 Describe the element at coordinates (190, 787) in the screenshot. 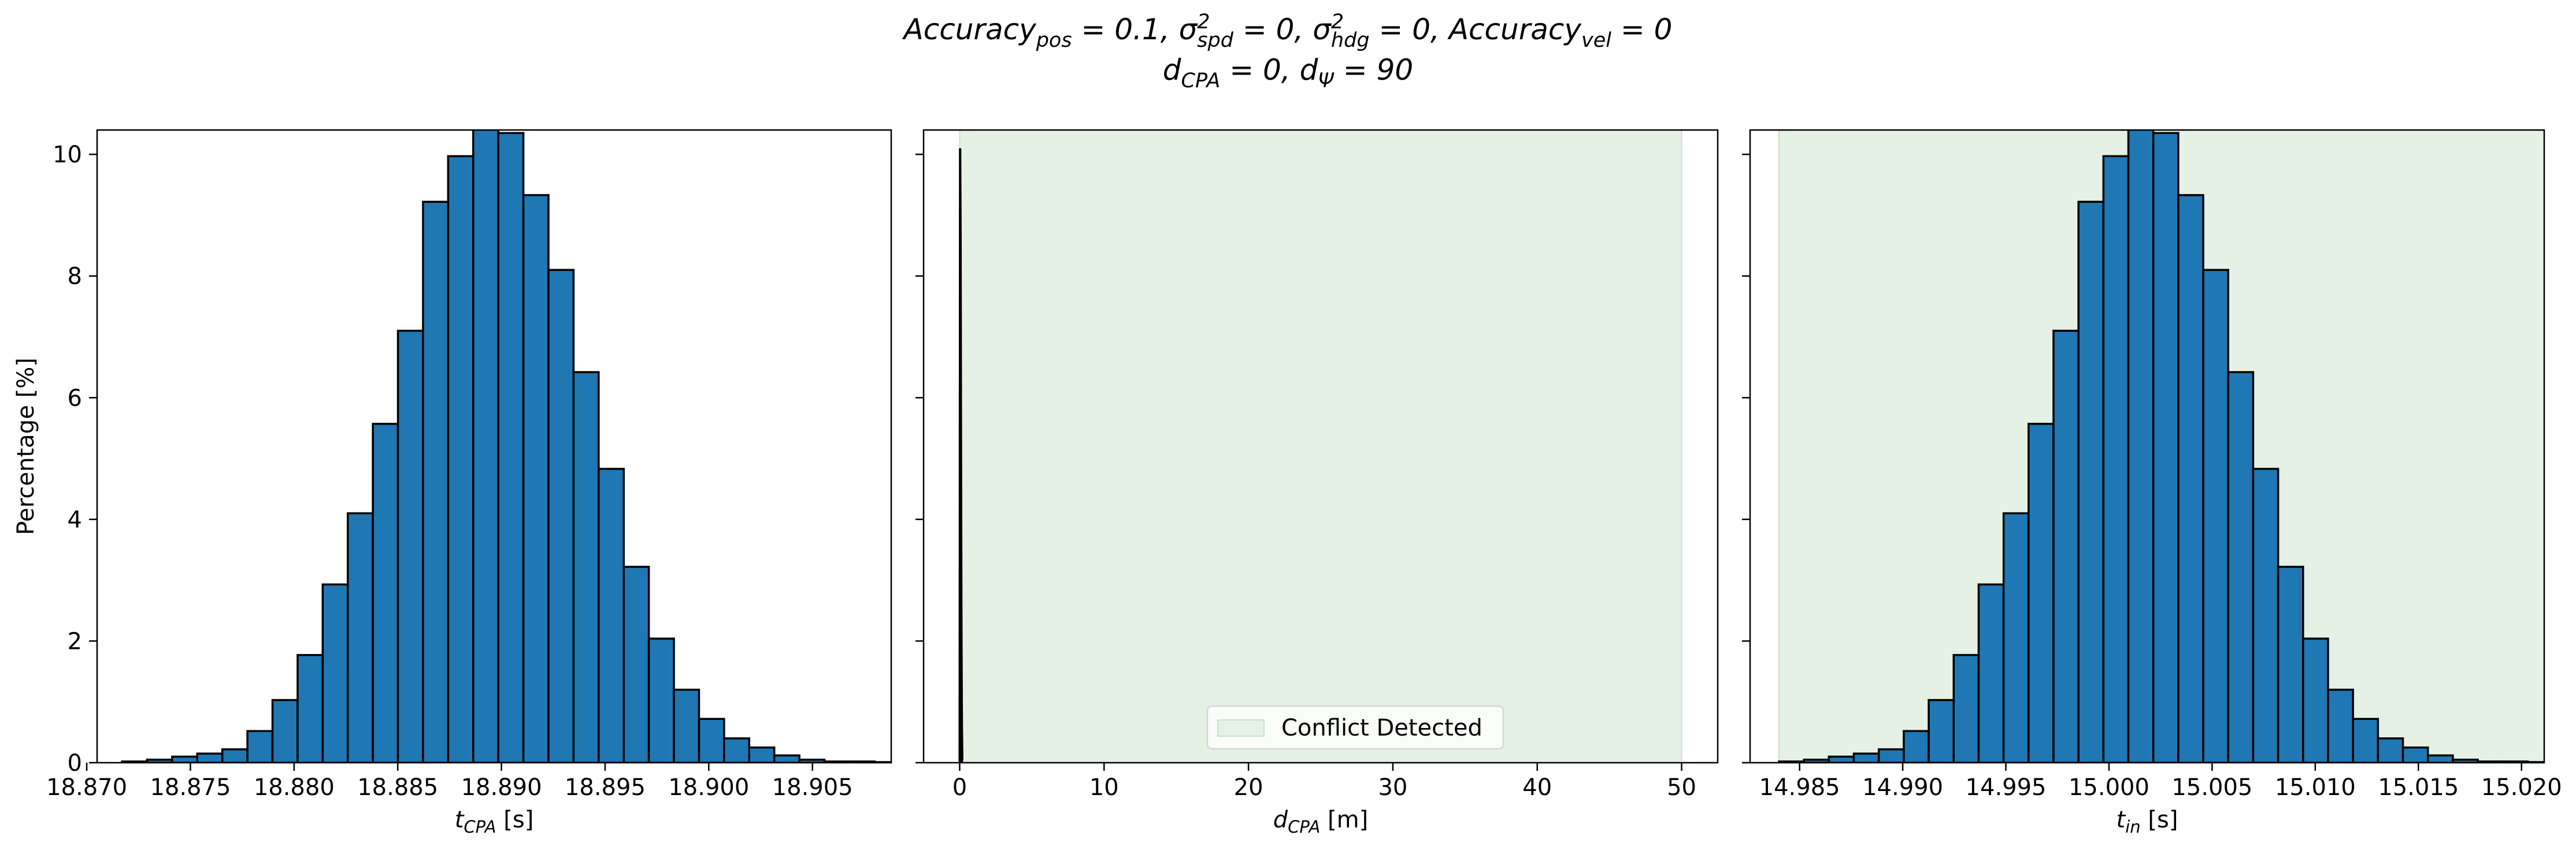

I see `panel-1-x-tick-label: 18.875` at that location.